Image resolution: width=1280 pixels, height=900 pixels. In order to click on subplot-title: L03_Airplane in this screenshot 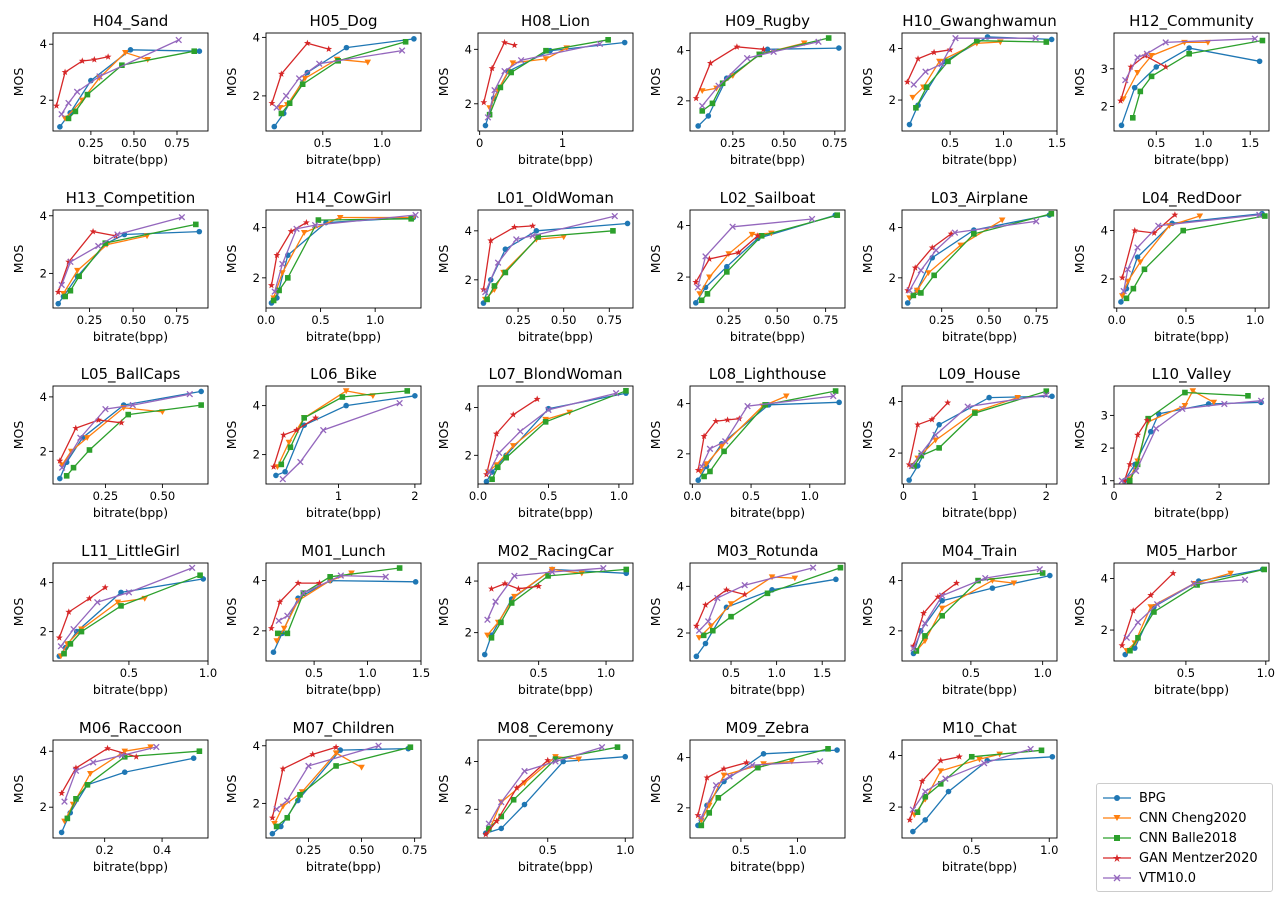, I will do `click(979, 198)`.